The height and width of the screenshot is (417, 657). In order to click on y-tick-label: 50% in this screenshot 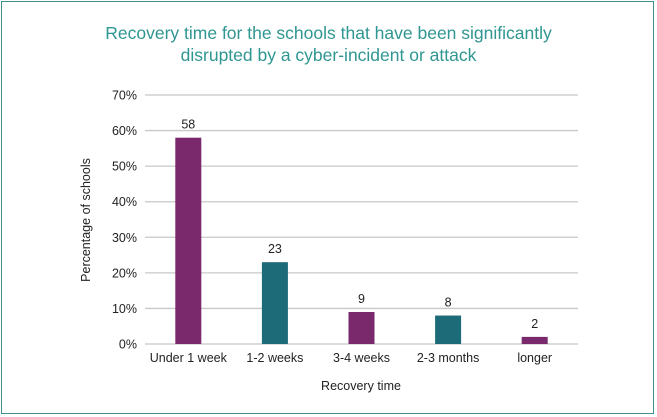, I will do `click(124, 167)`.